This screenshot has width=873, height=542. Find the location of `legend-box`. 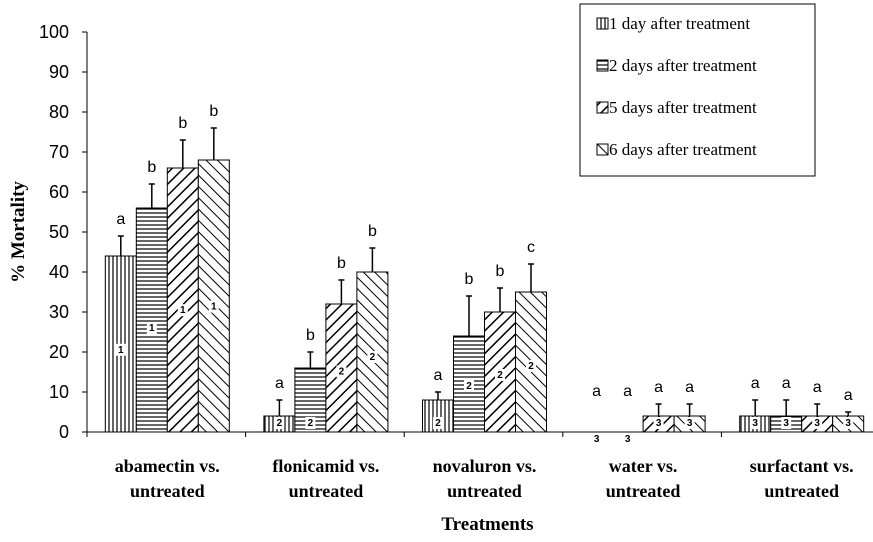

legend-box is located at coordinates (697, 90).